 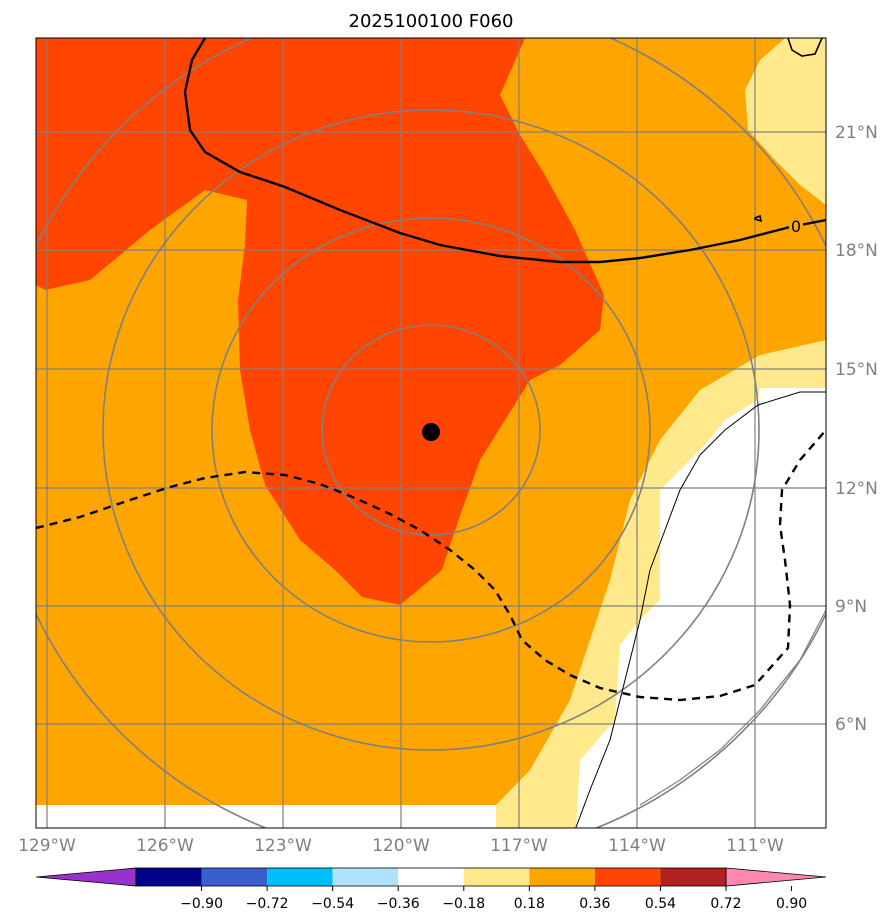 What do you see at coordinates (201, 904) in the screenshot?
I see `colorbar-tick-label: −0.90` at bounding box center [201, 904].